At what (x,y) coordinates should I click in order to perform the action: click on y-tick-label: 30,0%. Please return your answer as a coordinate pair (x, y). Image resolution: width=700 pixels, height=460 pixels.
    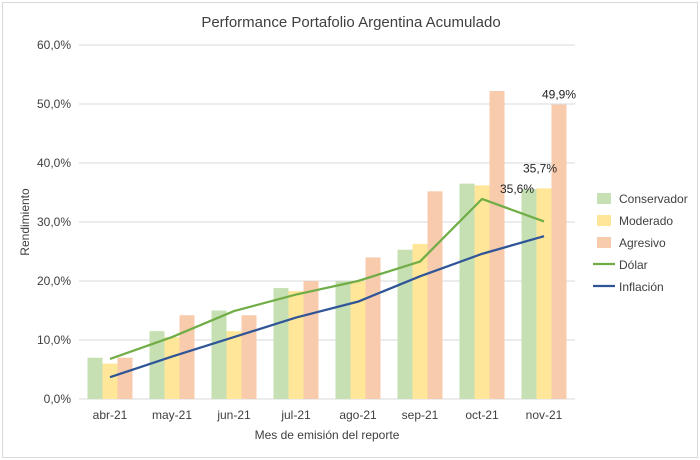
    Looking at the image, I should click on (54, 222).